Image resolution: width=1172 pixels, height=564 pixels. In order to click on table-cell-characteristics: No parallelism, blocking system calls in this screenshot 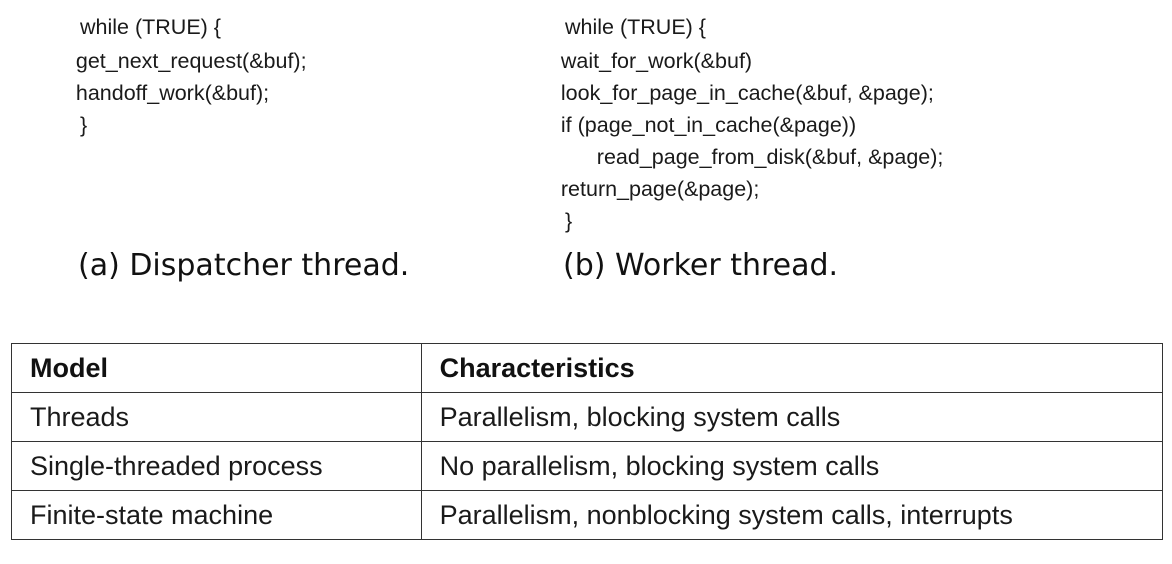, I will do `click(792, 466)`.